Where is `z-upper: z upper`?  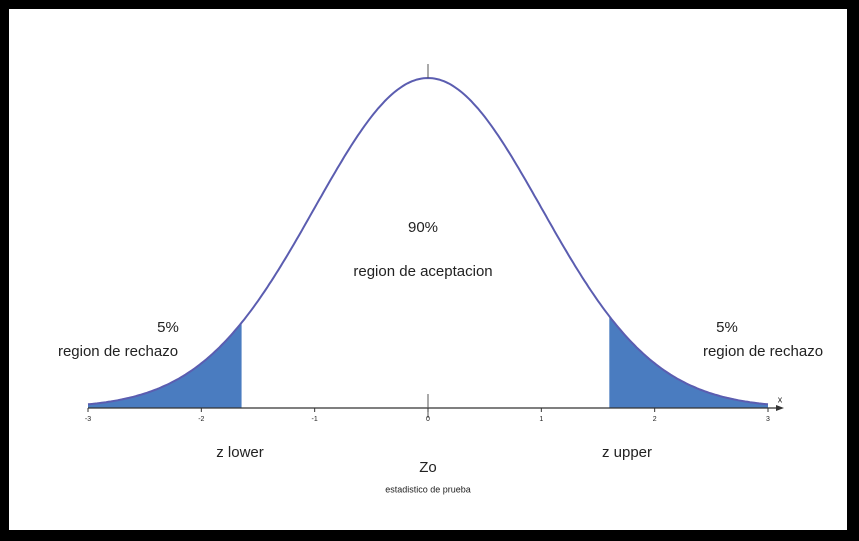 z-upper: z upper is located at coordinates (627, 452).